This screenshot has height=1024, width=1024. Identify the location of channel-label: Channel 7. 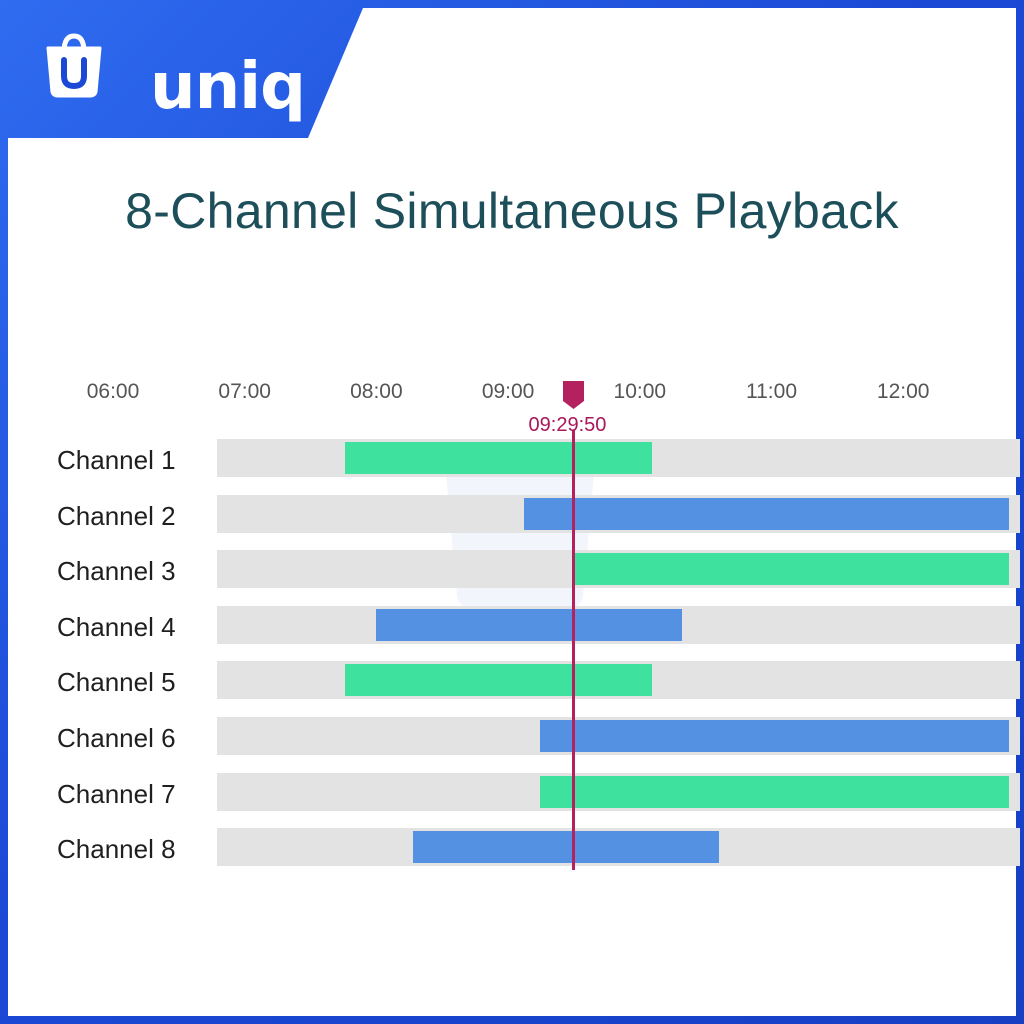
(116, 793).